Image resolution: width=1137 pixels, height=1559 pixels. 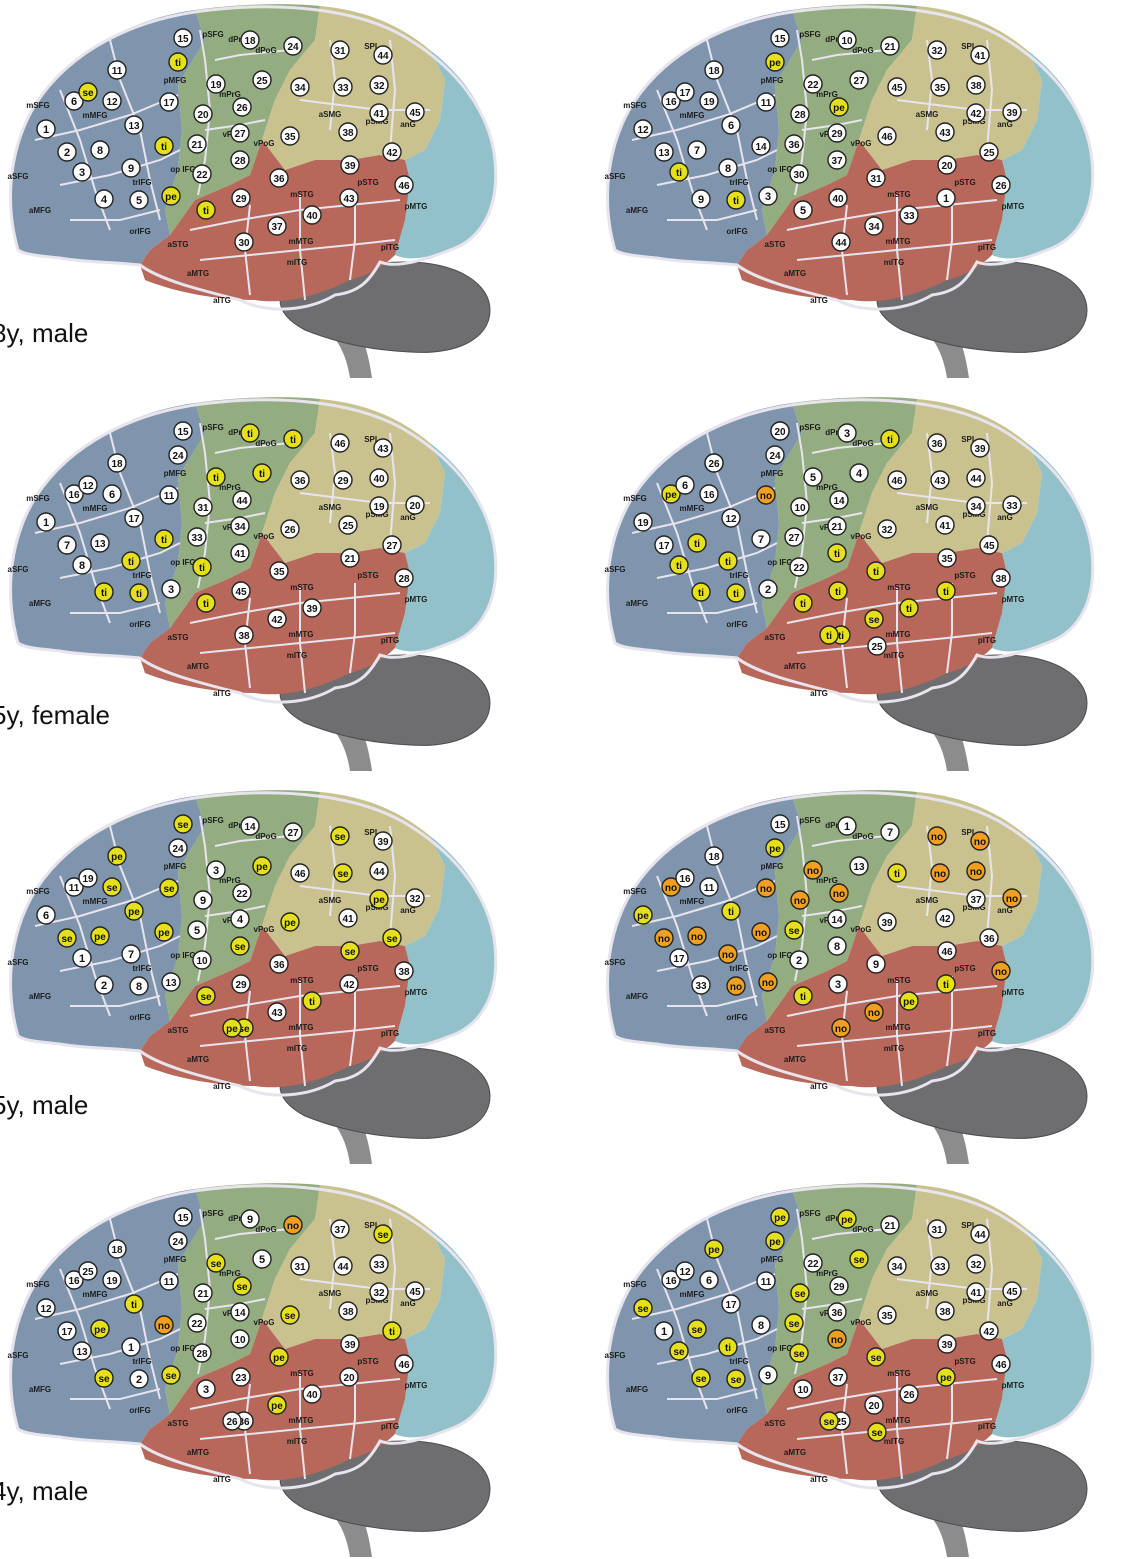 I want to click on region-label: dPrG, so click(x=835, y=1218).